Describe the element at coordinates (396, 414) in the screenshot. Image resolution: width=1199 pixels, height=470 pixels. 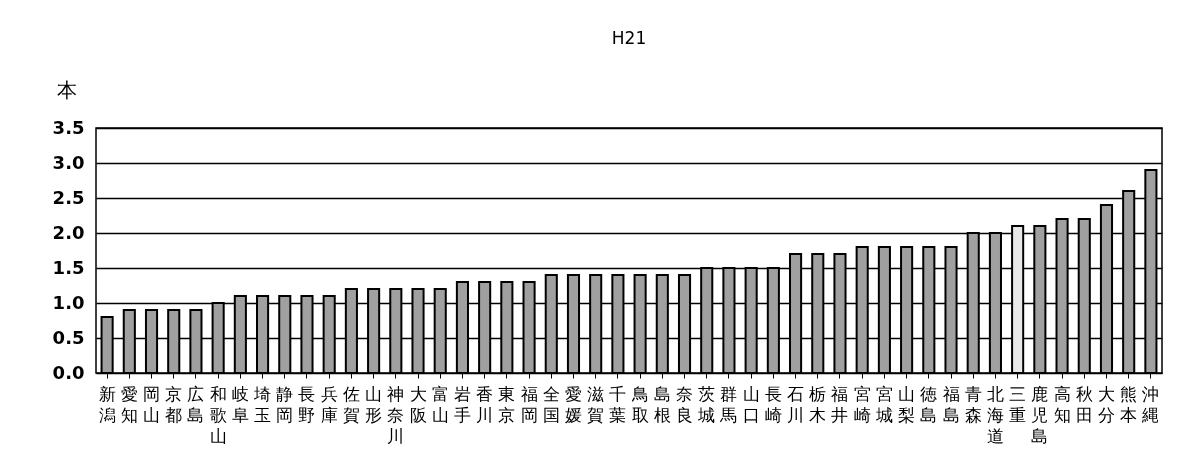
I see `x-tick-label: 神奈川` at that location.